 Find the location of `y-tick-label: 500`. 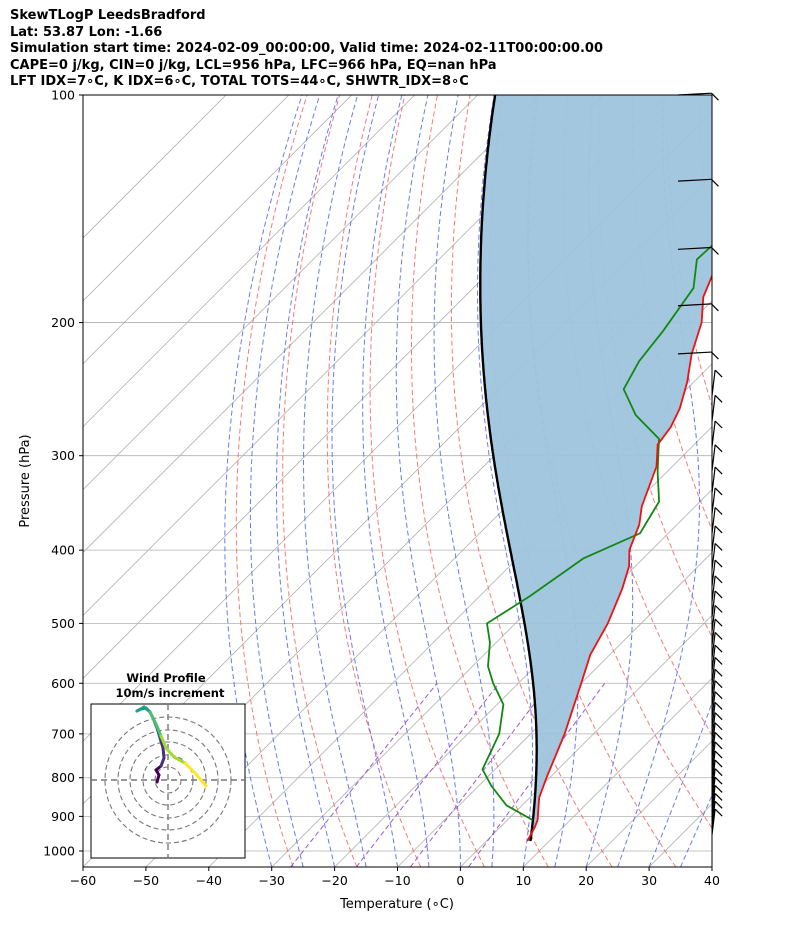

y-tick-label: 500 is located at coordinates (63, 623).